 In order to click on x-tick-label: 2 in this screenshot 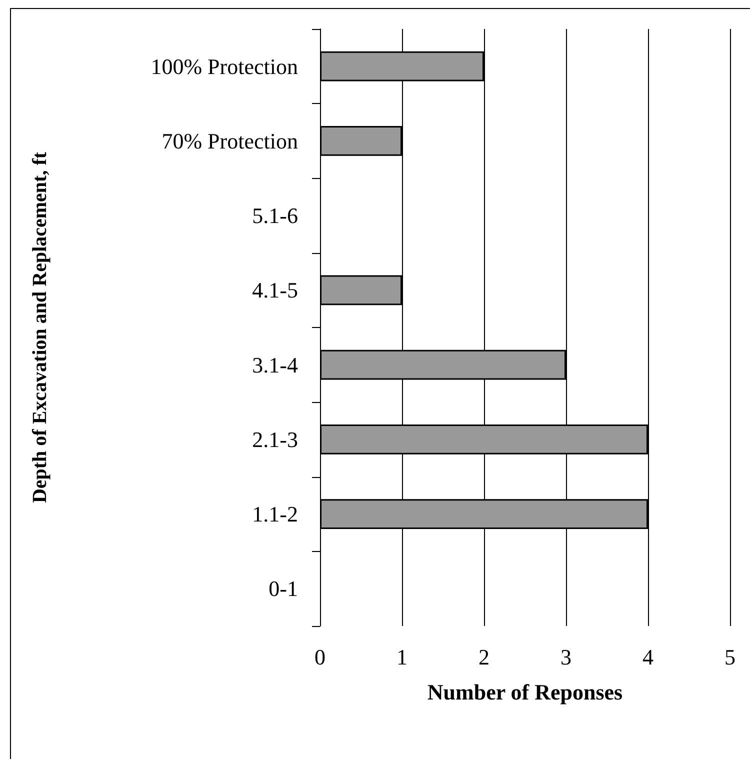, I will do `click(484, 657)`.